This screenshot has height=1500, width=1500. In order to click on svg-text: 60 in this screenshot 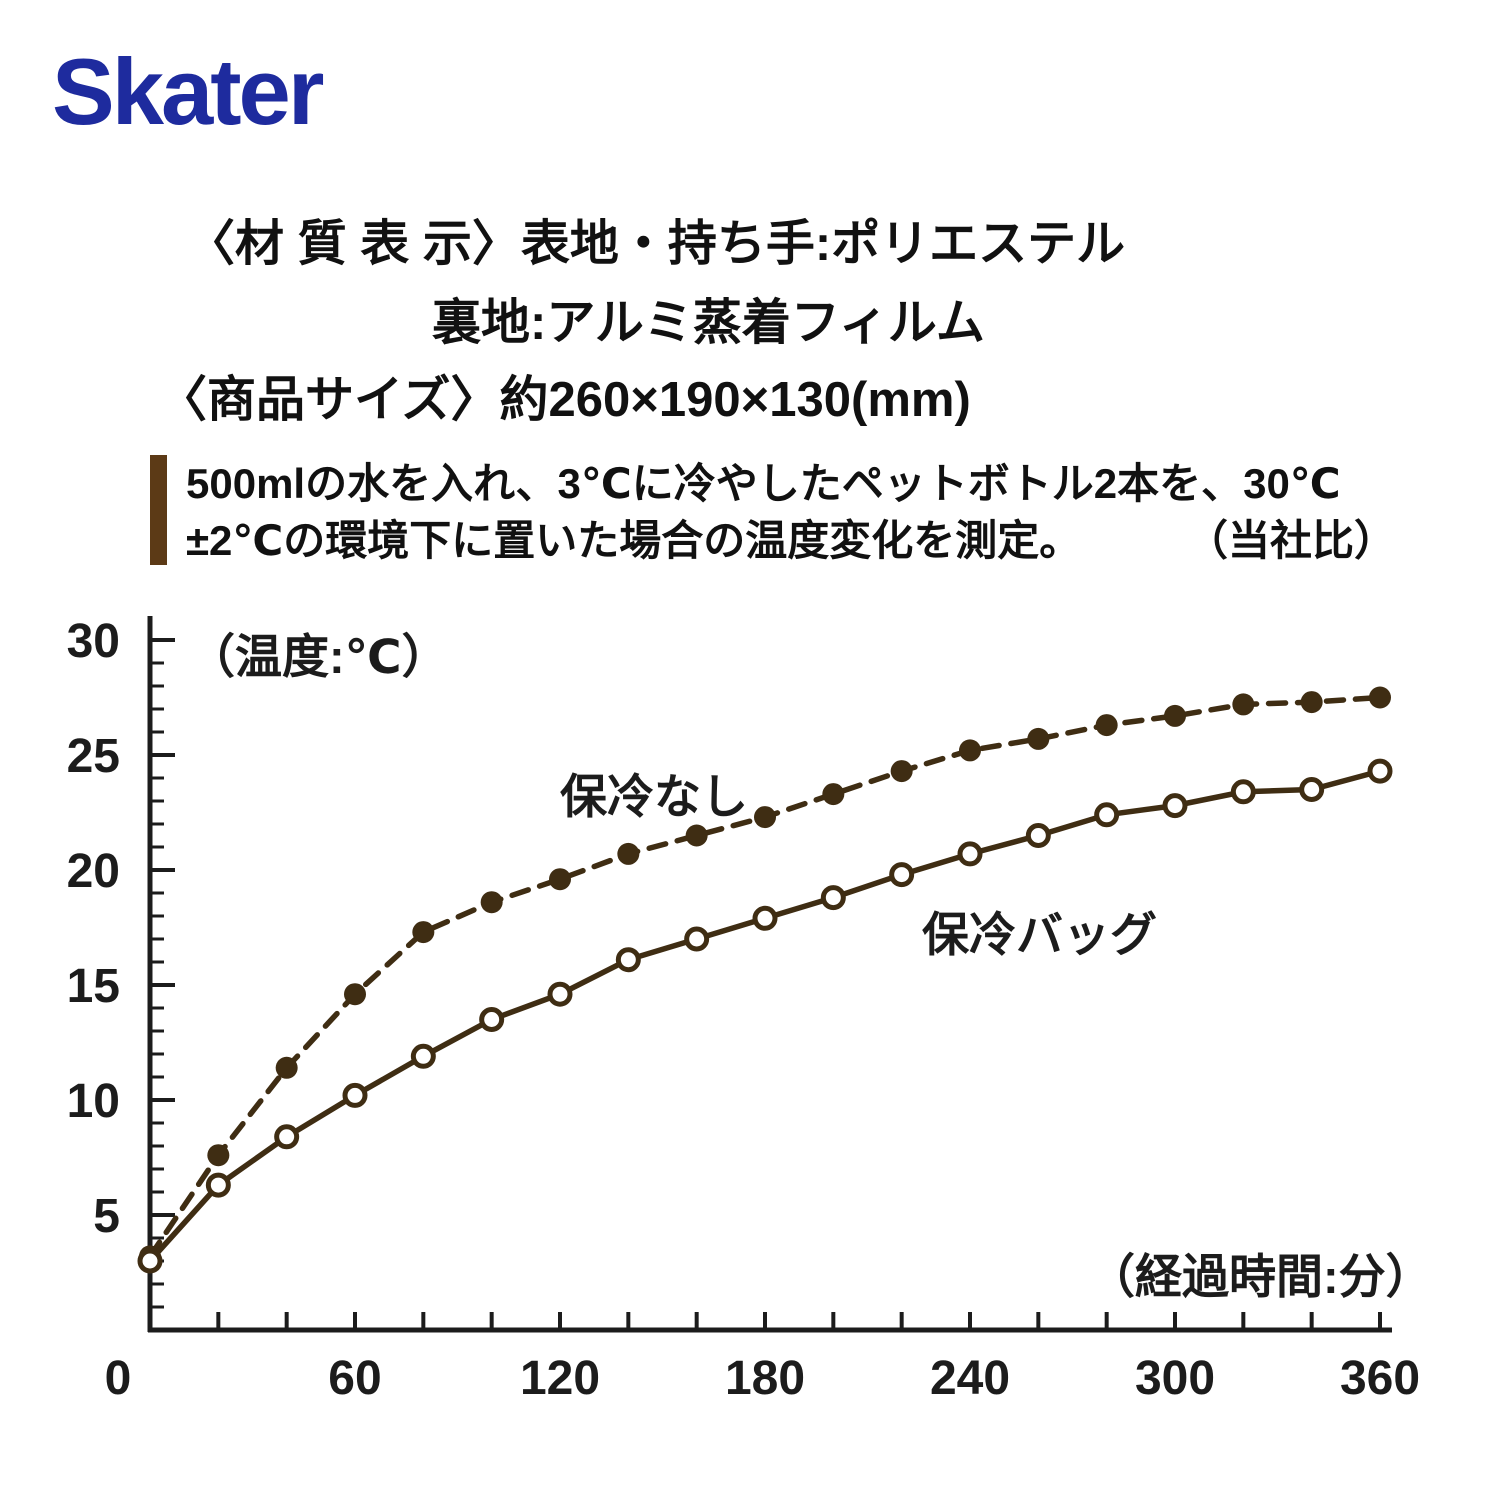, I will do `click(354, 1378)`.